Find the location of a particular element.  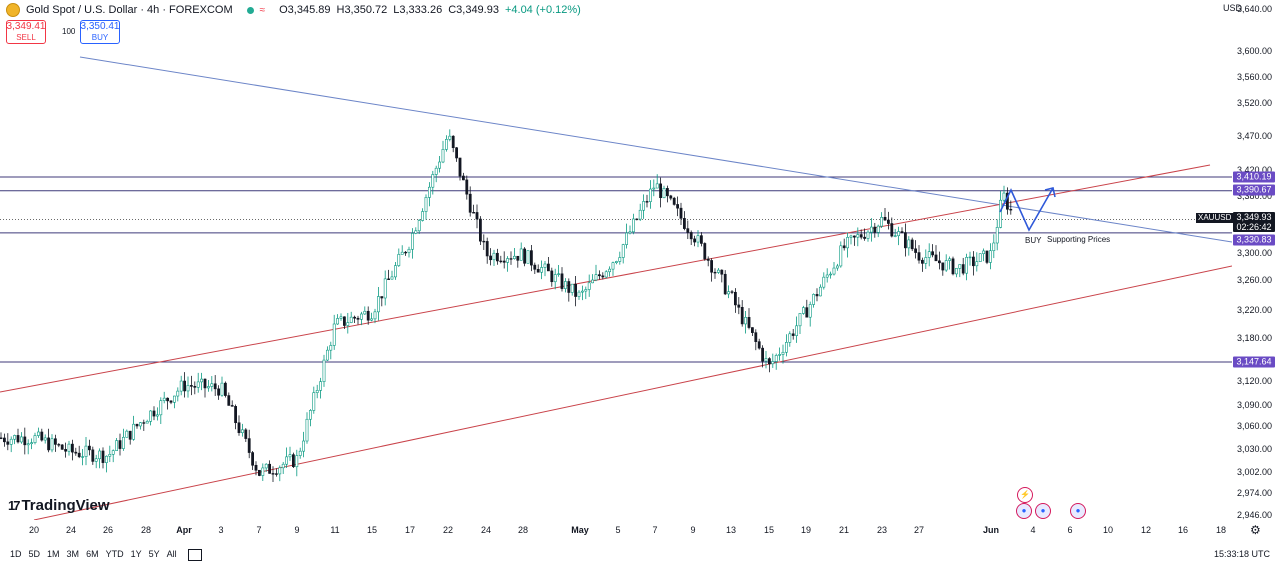

buy-price: 3,350.41 is located at coordinates (100, 26).